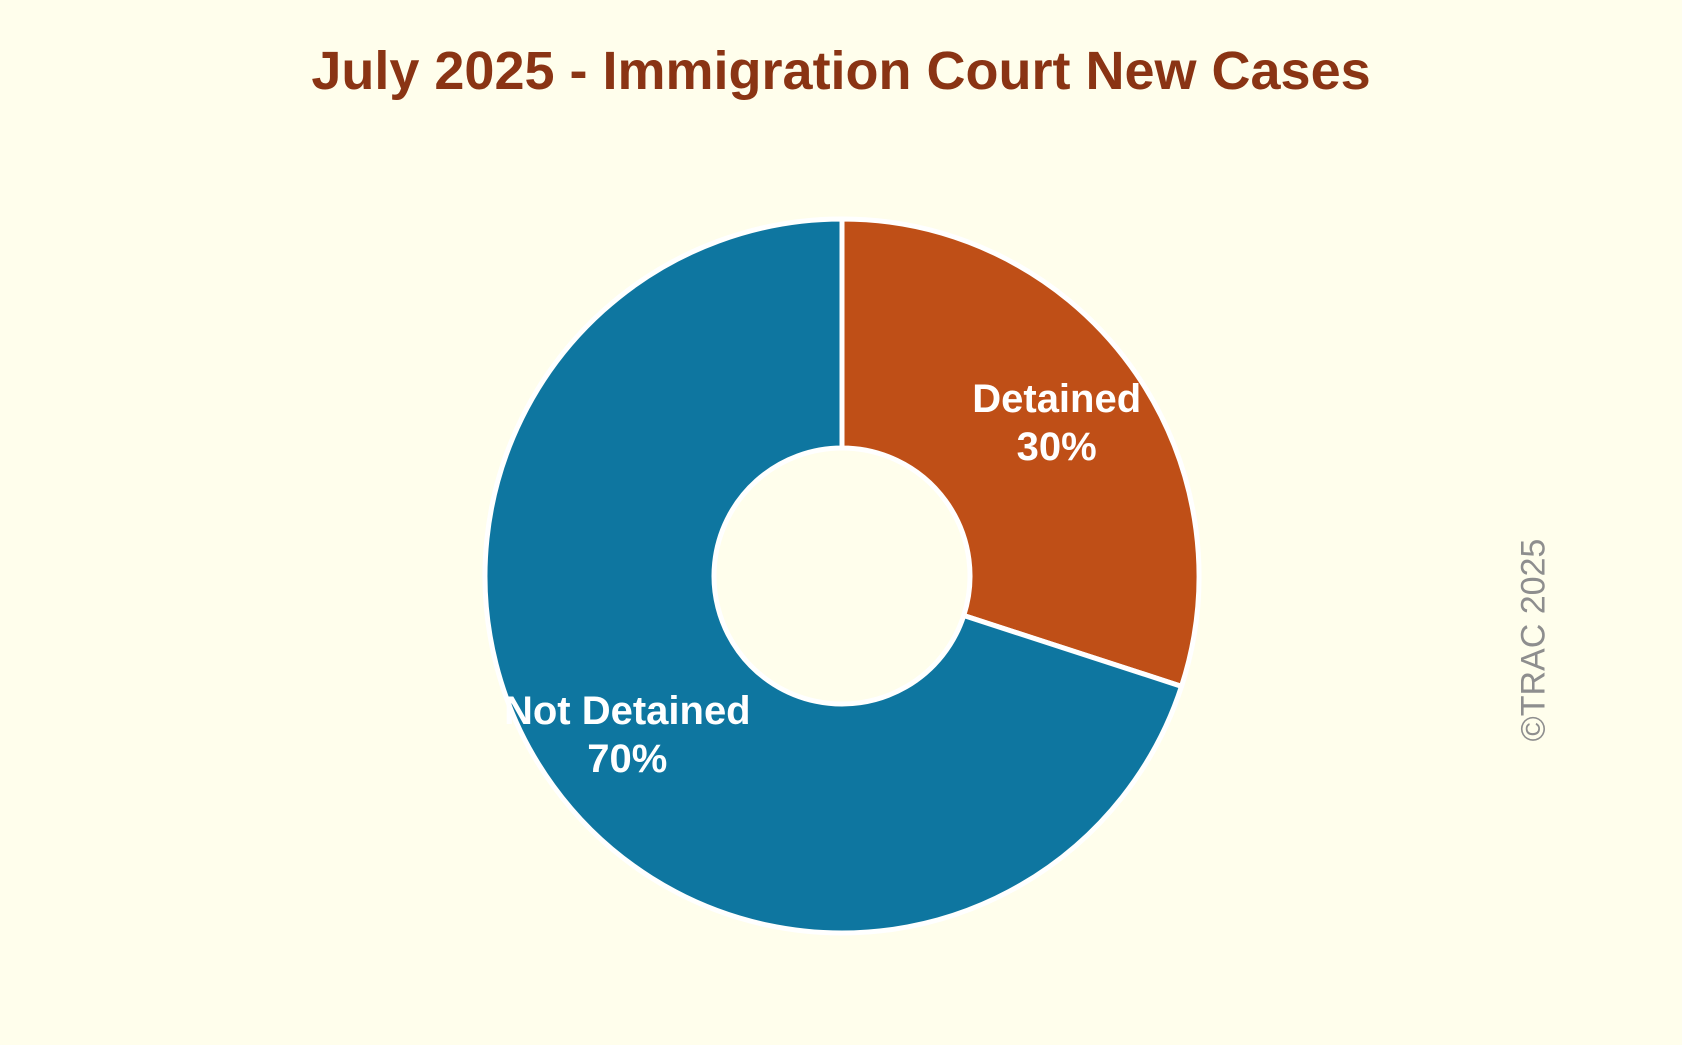 Image resolution: width=1682 pixels, height=1045 pixels. Describe the element at coordinates (1056, 399) in the screenshot. I see `slice-category-label: Detained` at that location.